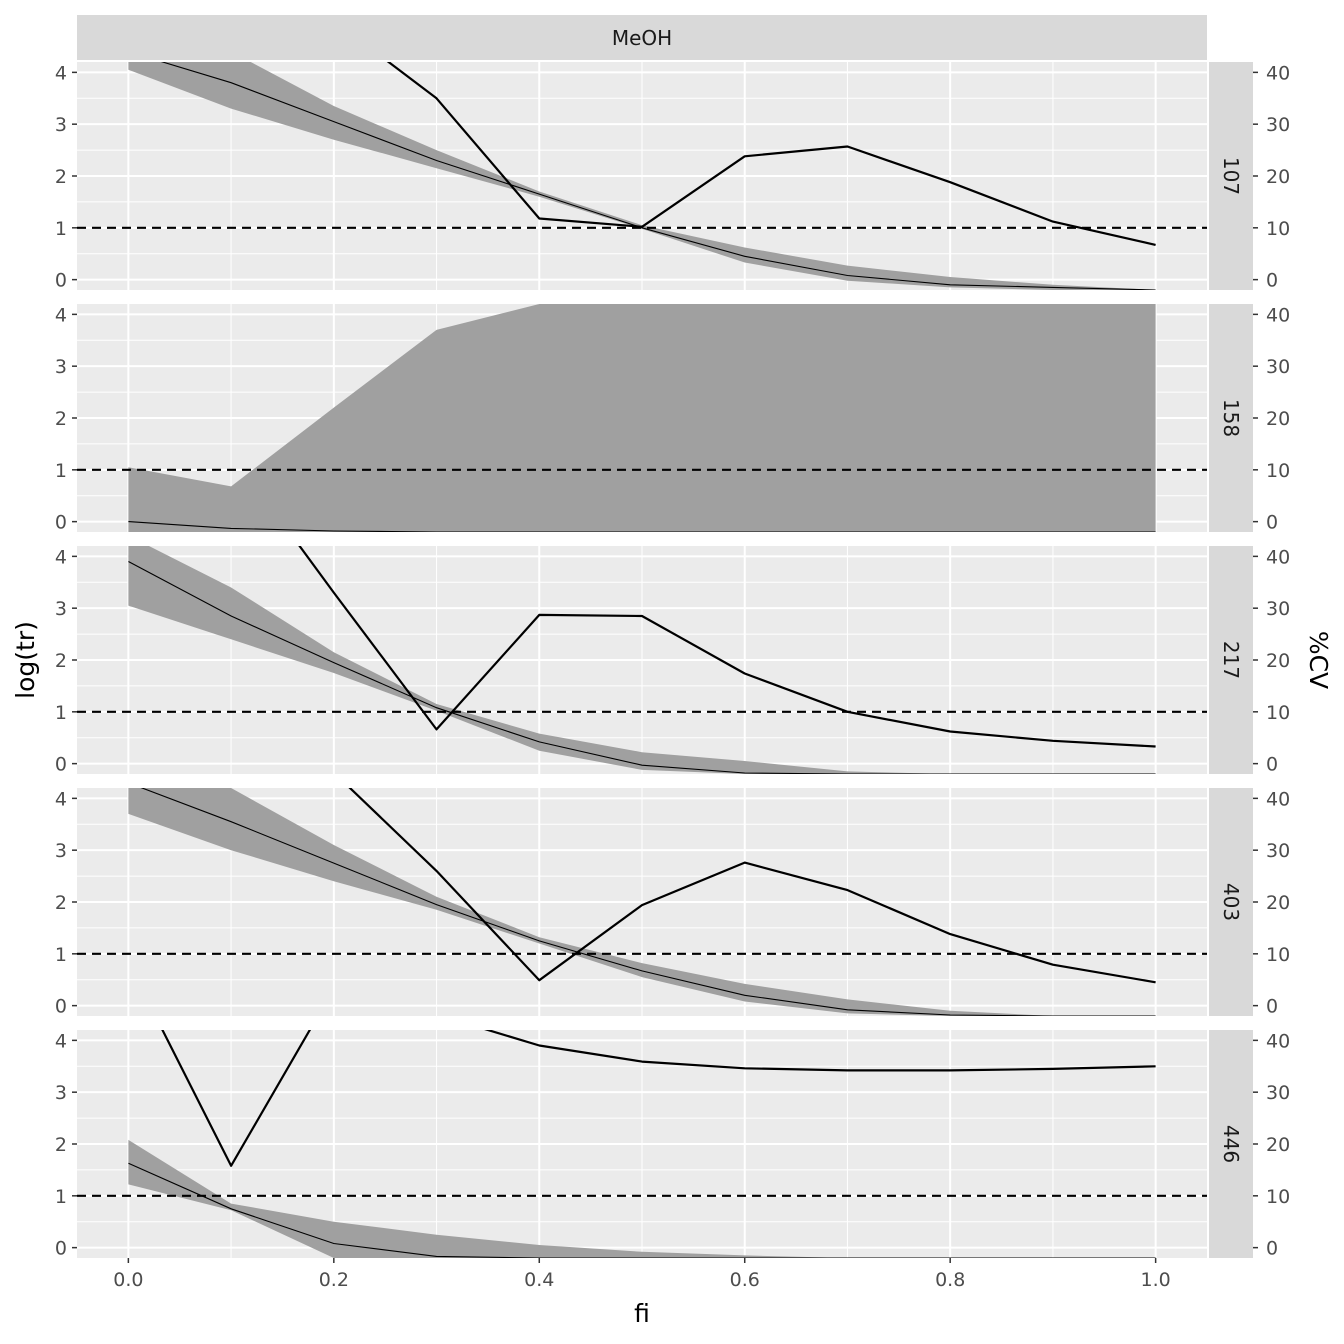 The width and height of the screenshot is (1344, 1344). What do you see at coordinates (128, 1280) in the screenshot?
I see `x-tick-label: 0.0` at bounding box center [128, 1280].